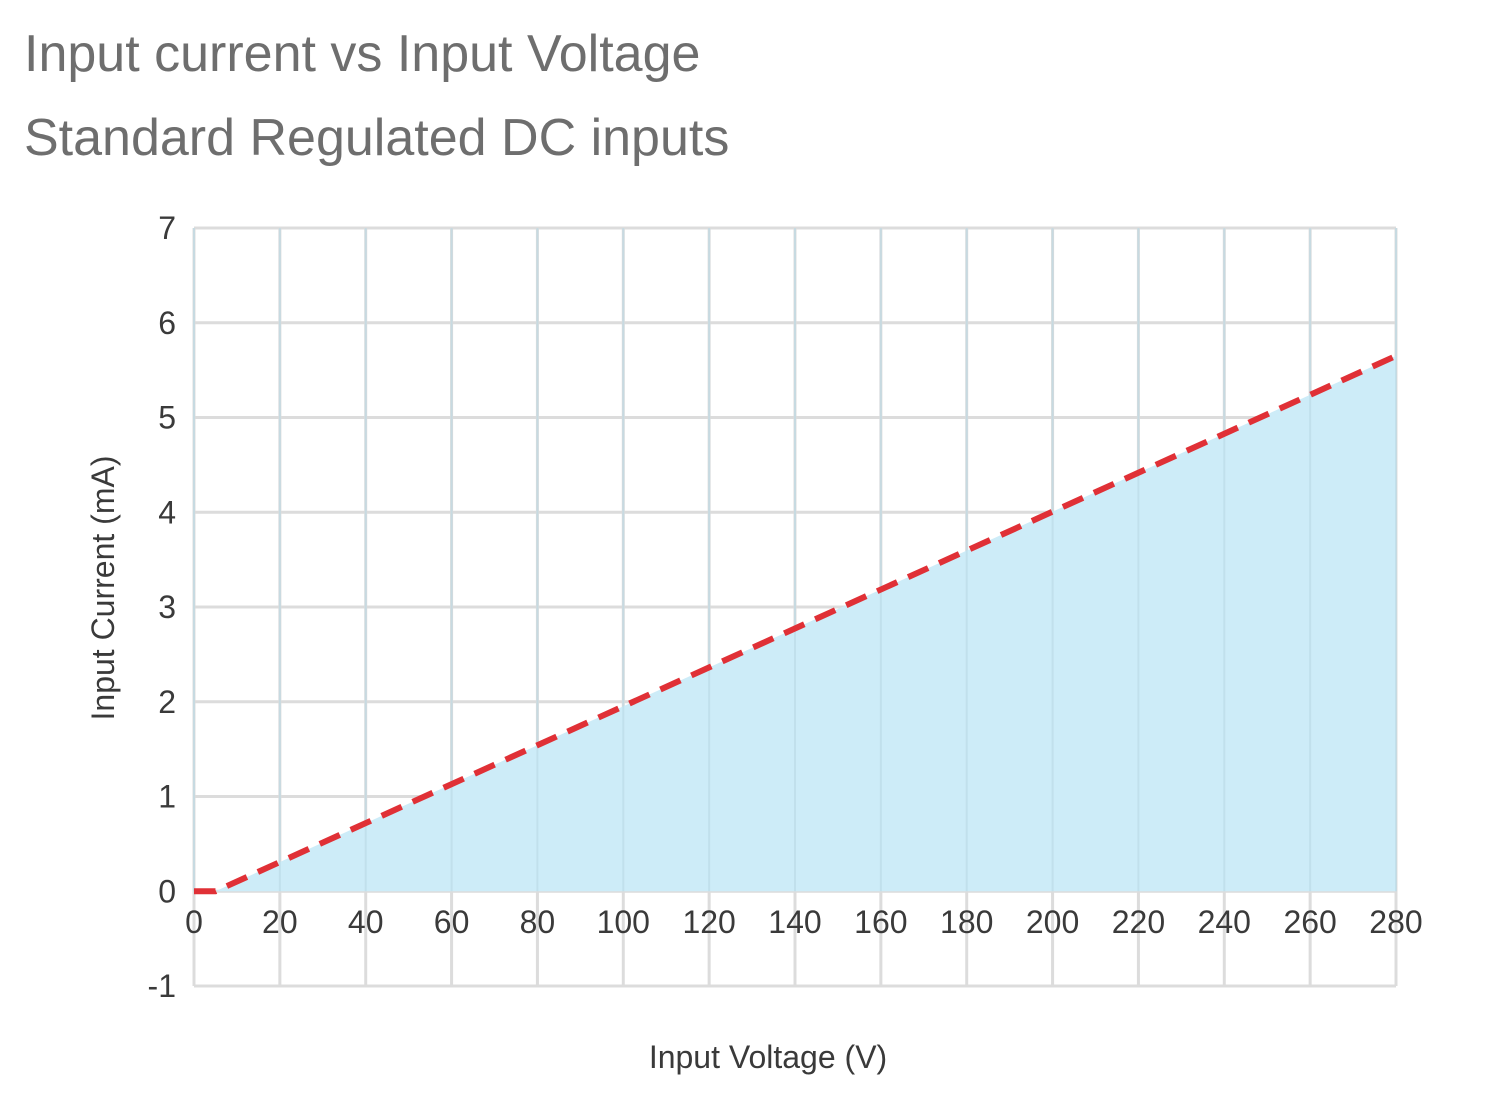 This screenshot has width=1500, height=1095. Describe the element at coordinates (362, 54) in the screenshot. I see `chart-title: Input current vs Input Voltage` at that location.